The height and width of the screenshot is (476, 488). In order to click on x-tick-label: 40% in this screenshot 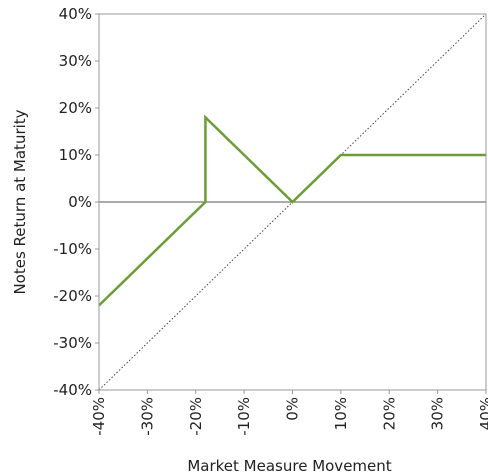, I will do `click(482, 413)`.